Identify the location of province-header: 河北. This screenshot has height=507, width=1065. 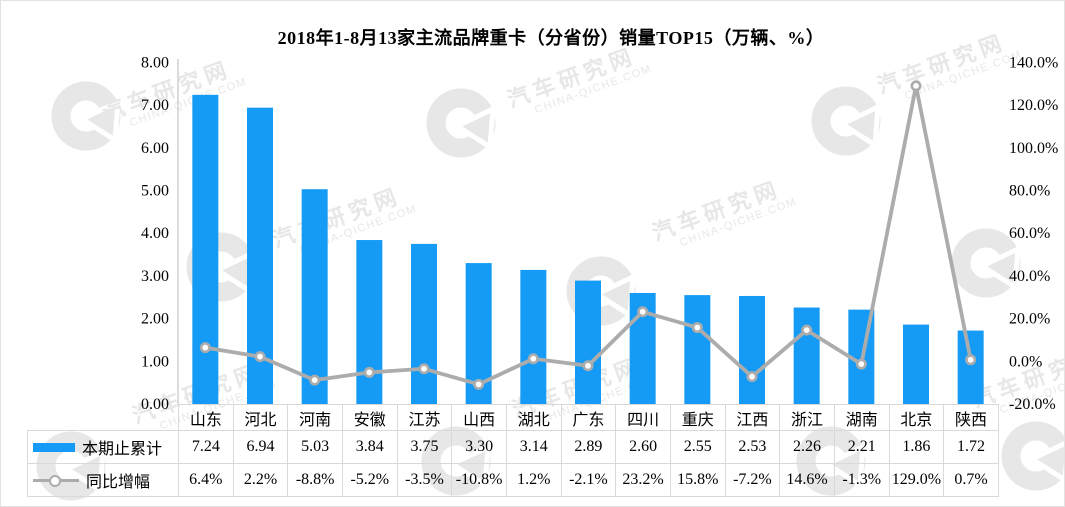
(260, 417).